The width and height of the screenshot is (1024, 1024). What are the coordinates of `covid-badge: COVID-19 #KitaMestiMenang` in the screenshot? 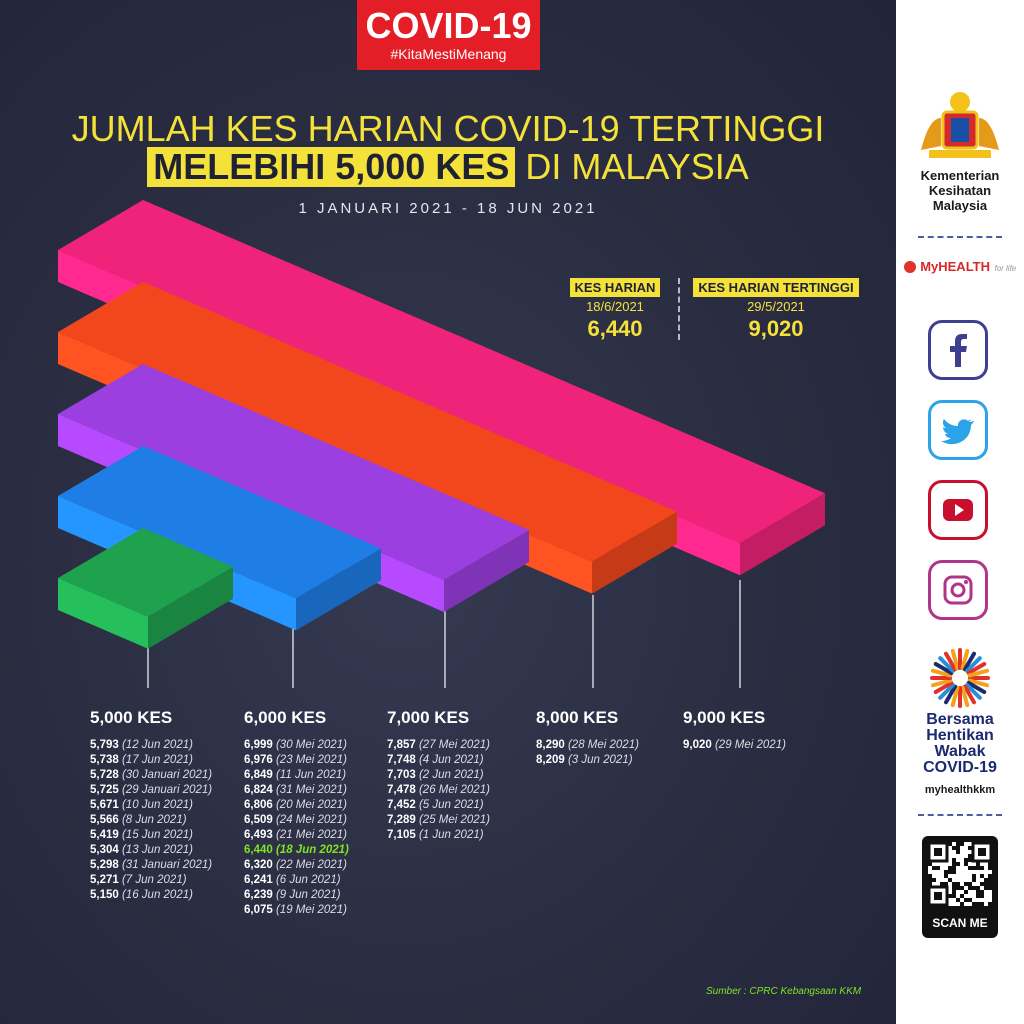 It's located at (448, 35).